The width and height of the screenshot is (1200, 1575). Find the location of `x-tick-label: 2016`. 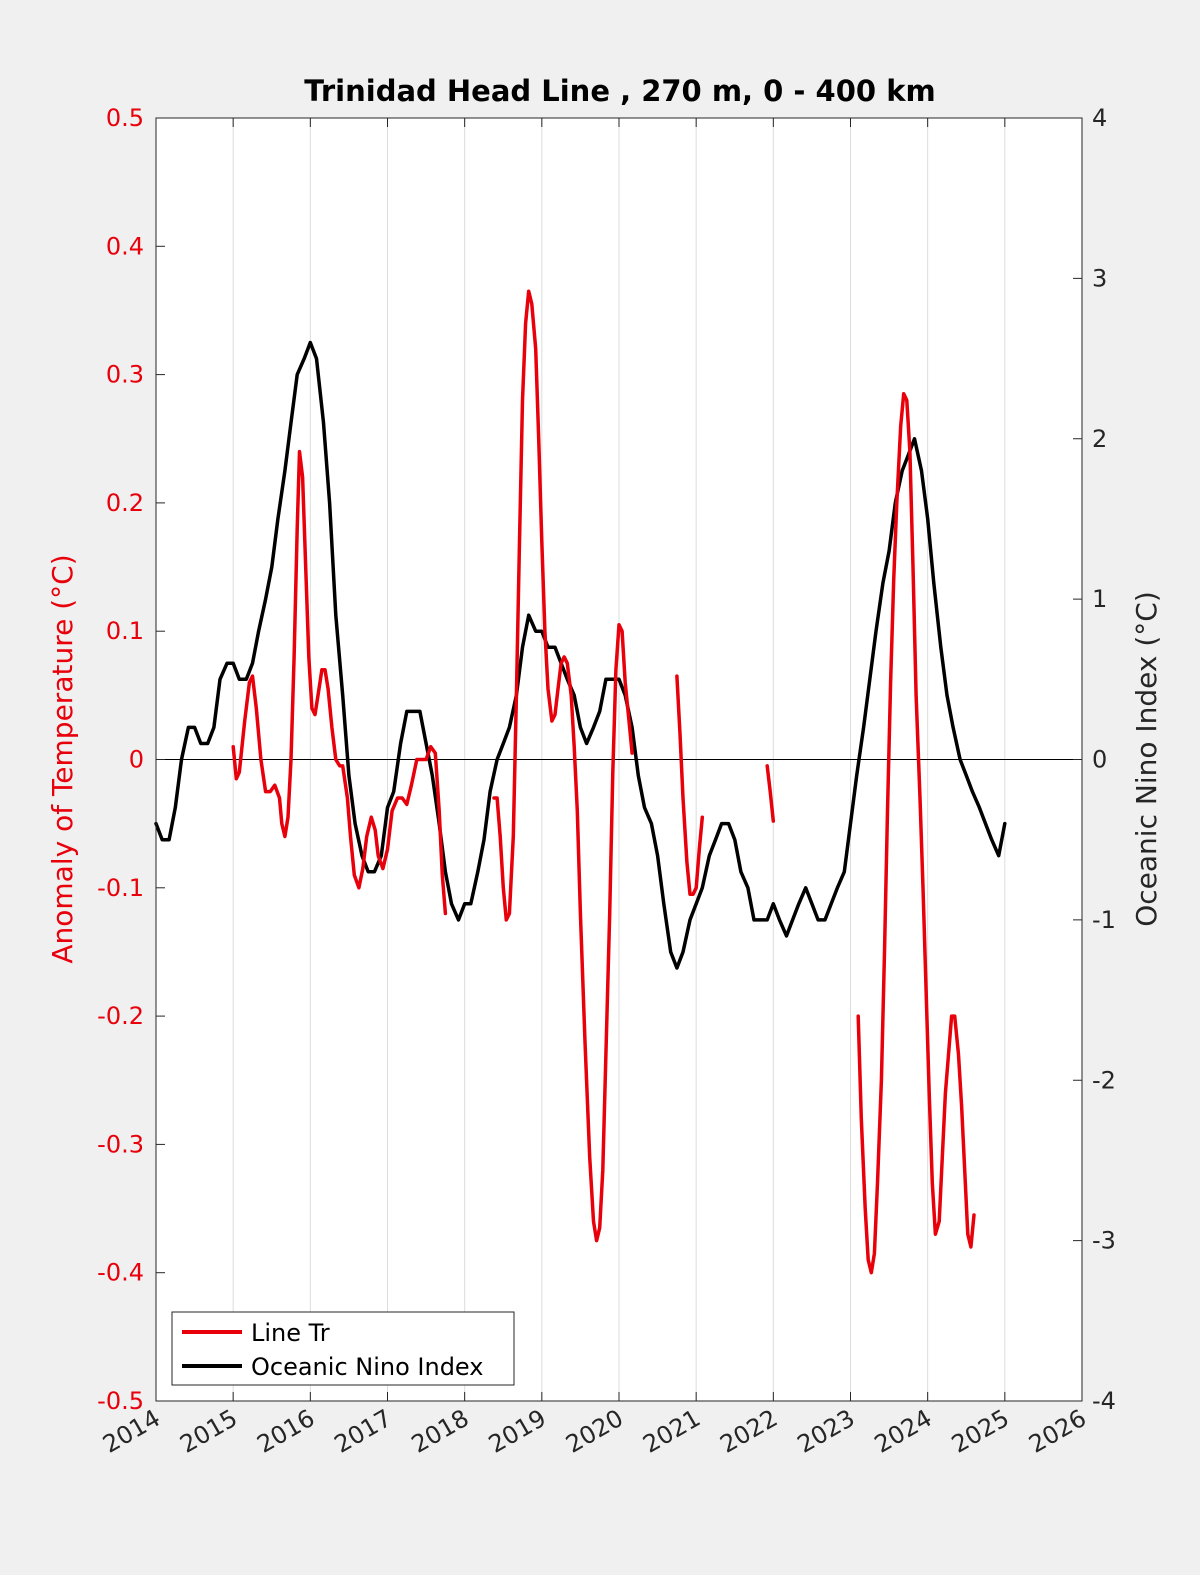

x-tick-label: 2016 is located at coordinates (285, 1431).